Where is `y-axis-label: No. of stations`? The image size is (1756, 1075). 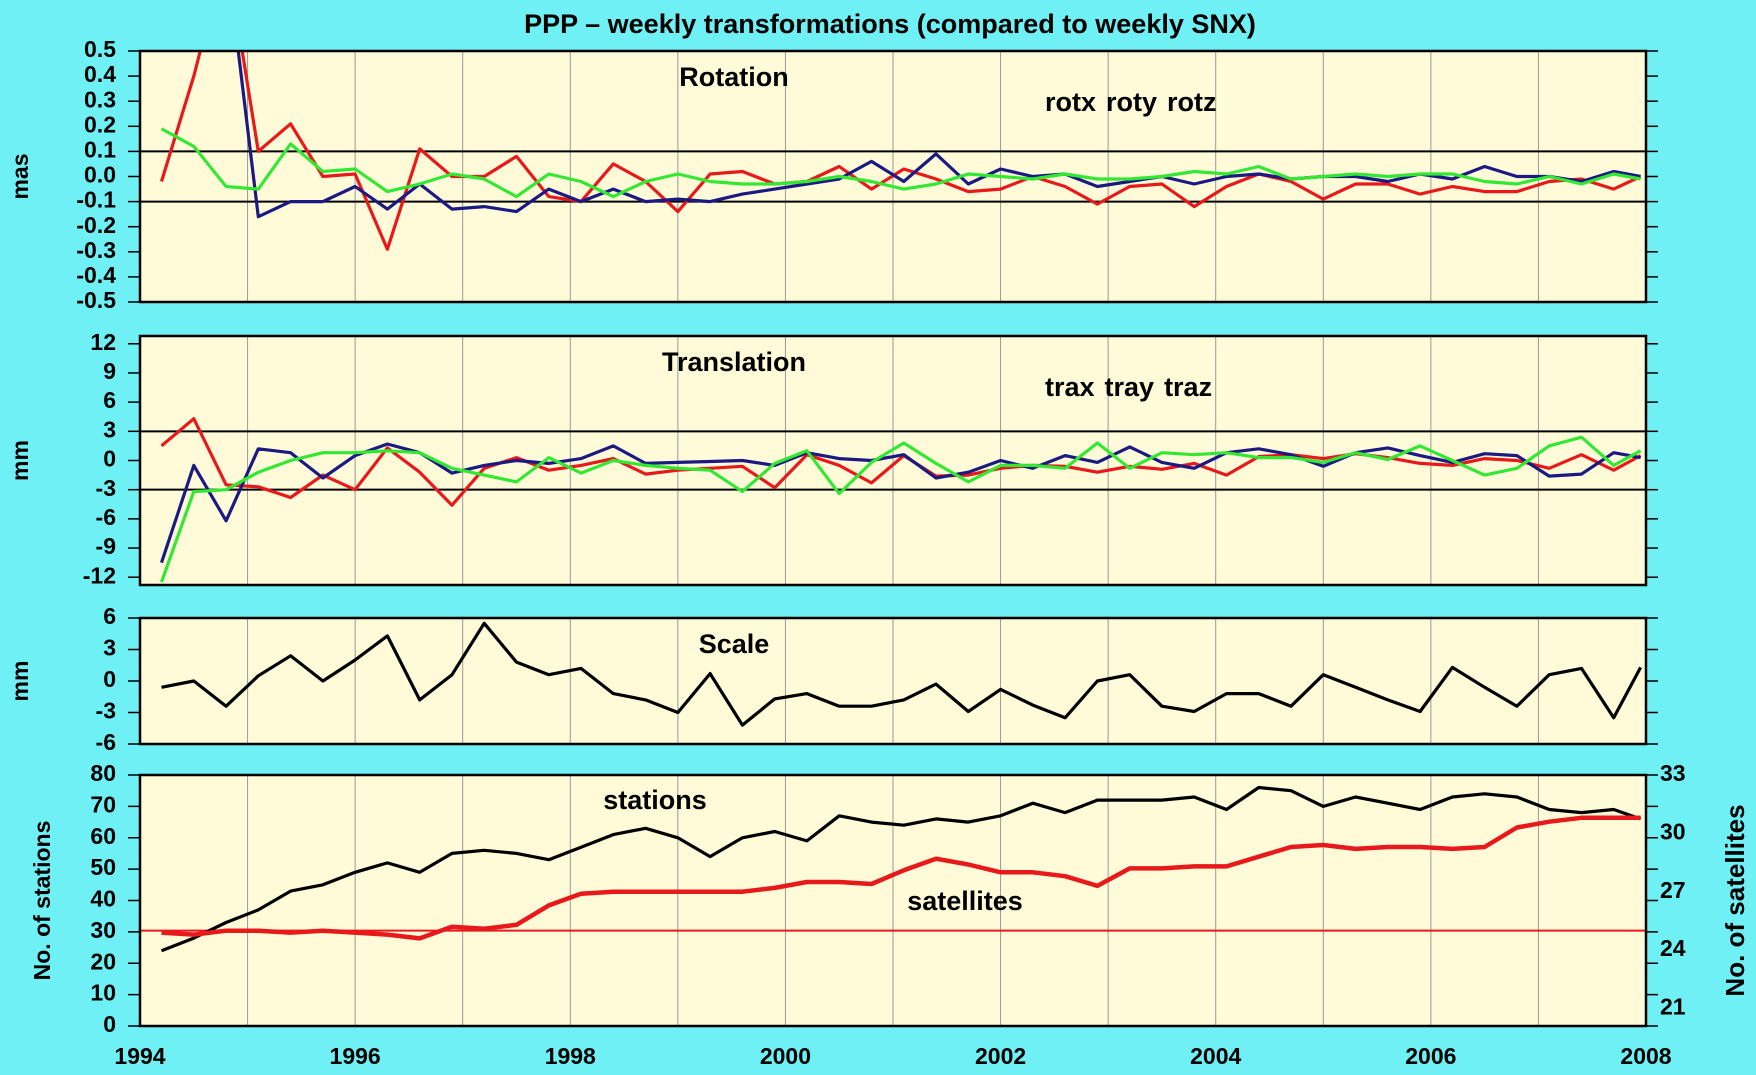
y-axis-label: No. of stations is located at coordinates (42, 901).